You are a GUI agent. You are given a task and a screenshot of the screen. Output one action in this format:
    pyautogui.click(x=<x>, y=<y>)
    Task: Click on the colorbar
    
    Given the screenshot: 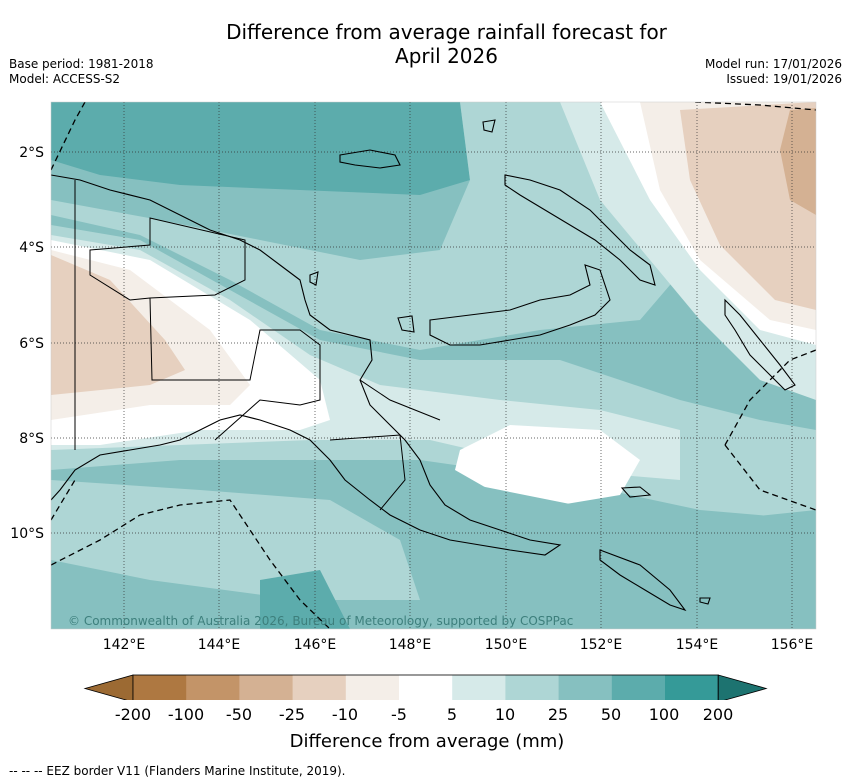 What is the action you would take?
    pyautogui.click(x=425, y=687)
    